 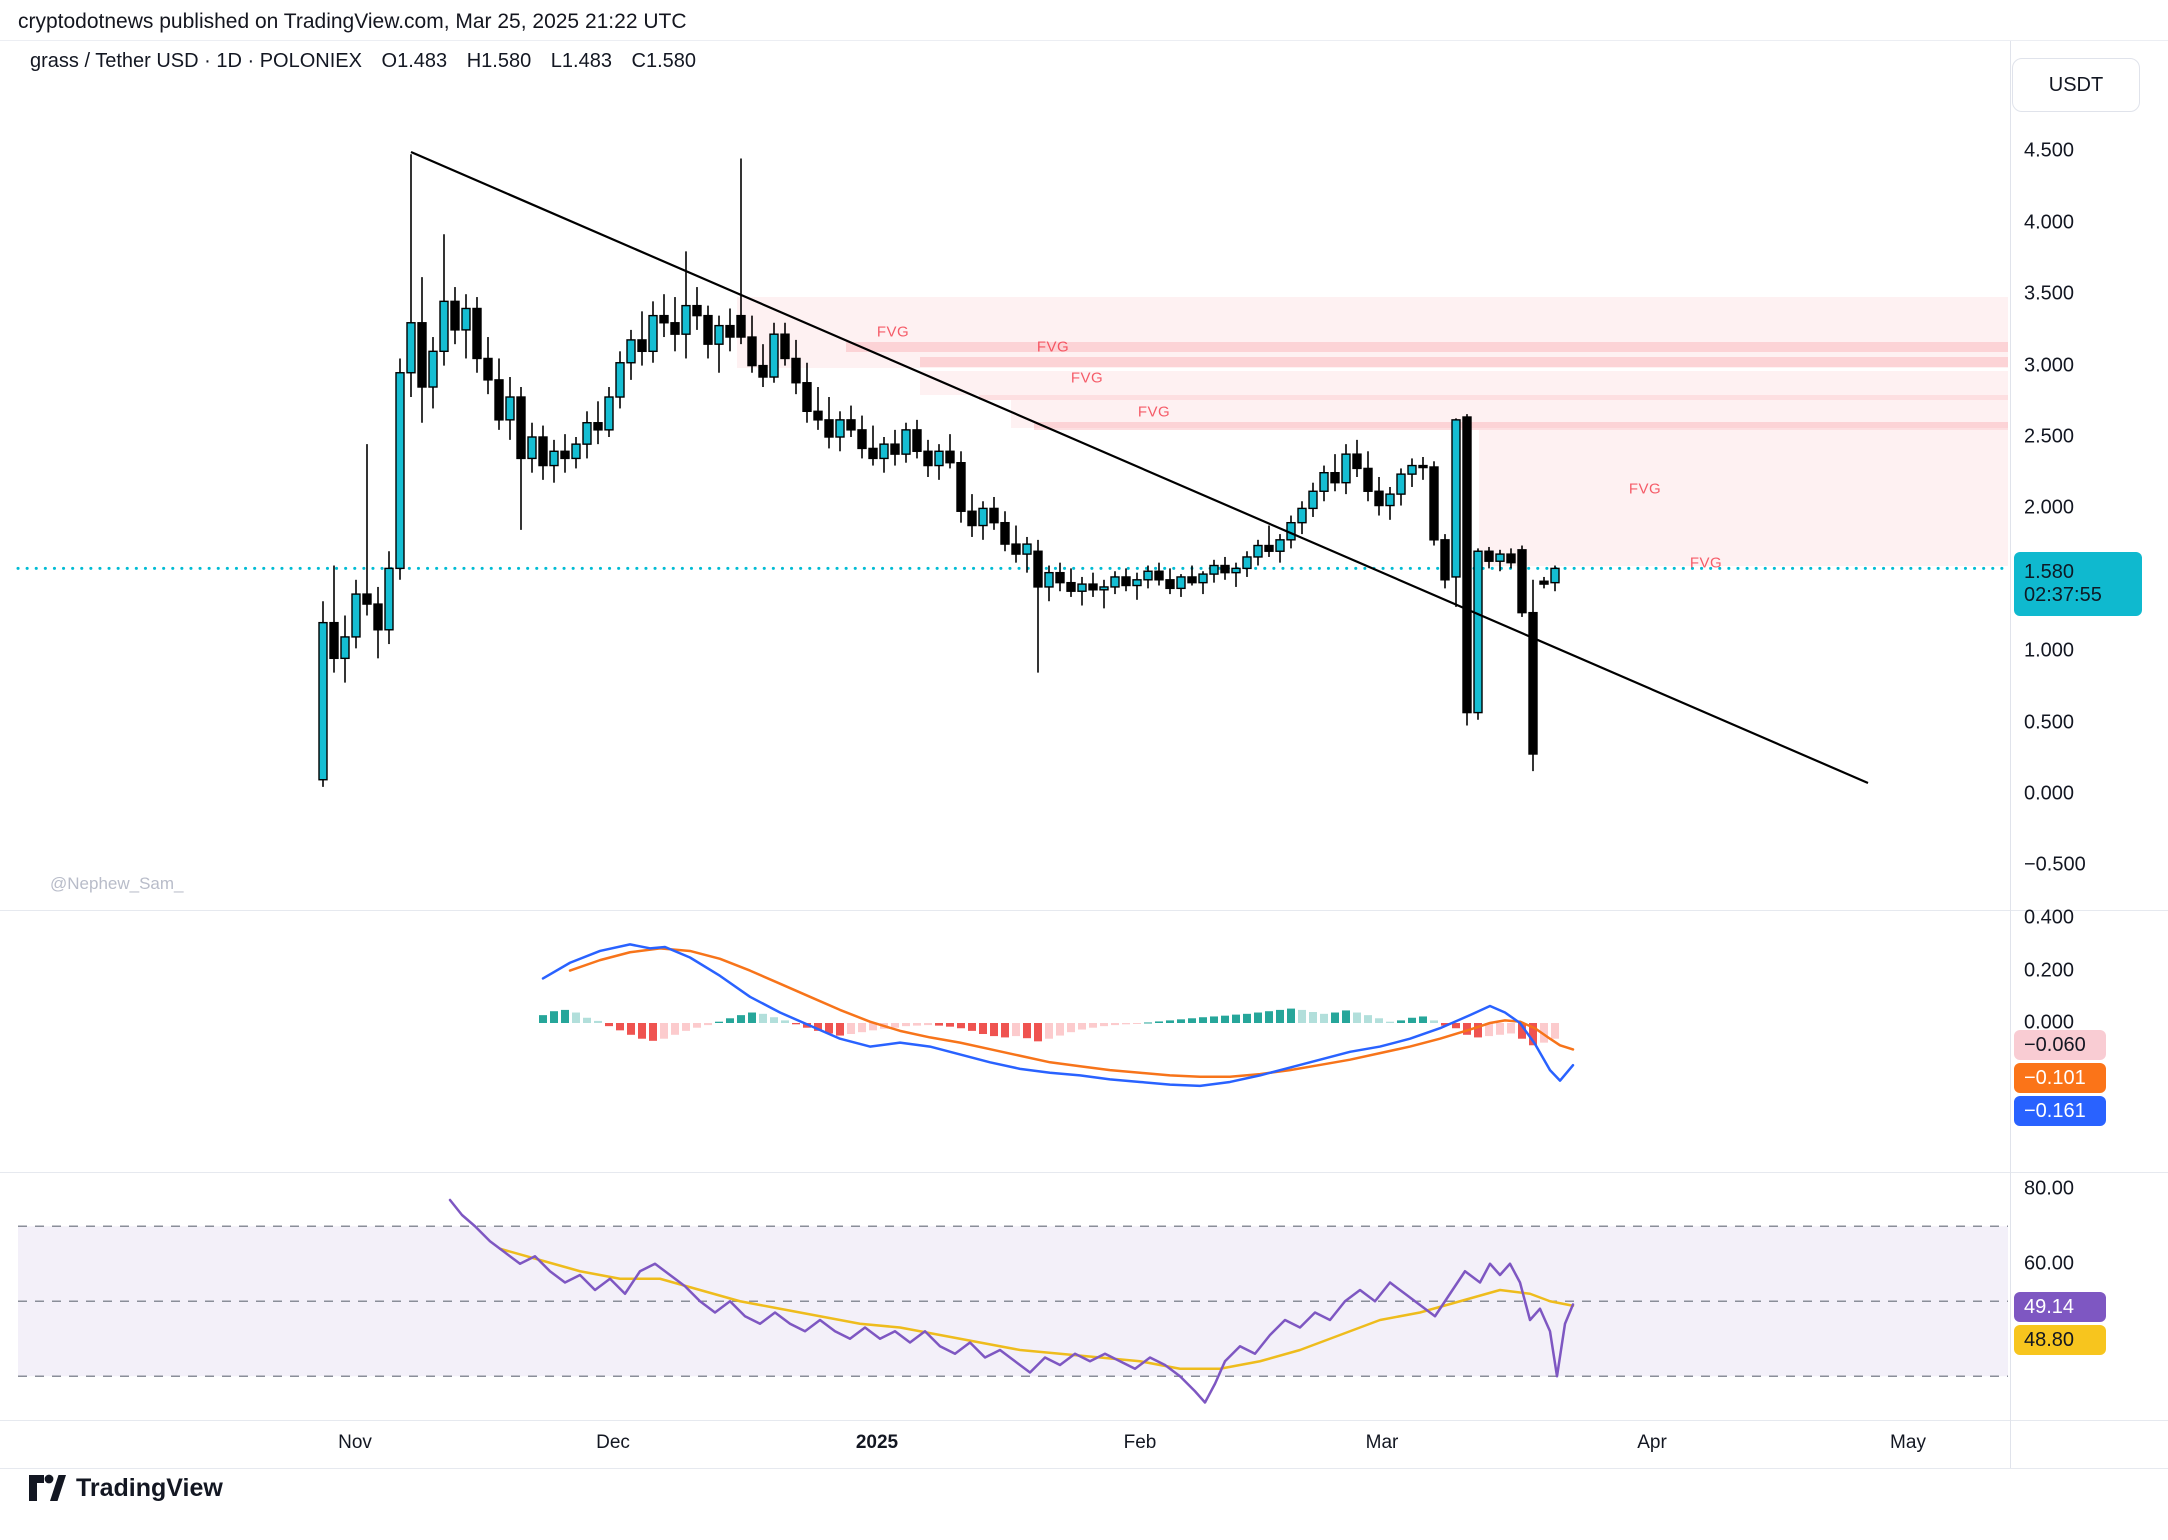 What do you see at coordinates (2049, 650) in the screenshot?
I see `price-axis-tick: 1.000` at bounding box center [2049, 650].